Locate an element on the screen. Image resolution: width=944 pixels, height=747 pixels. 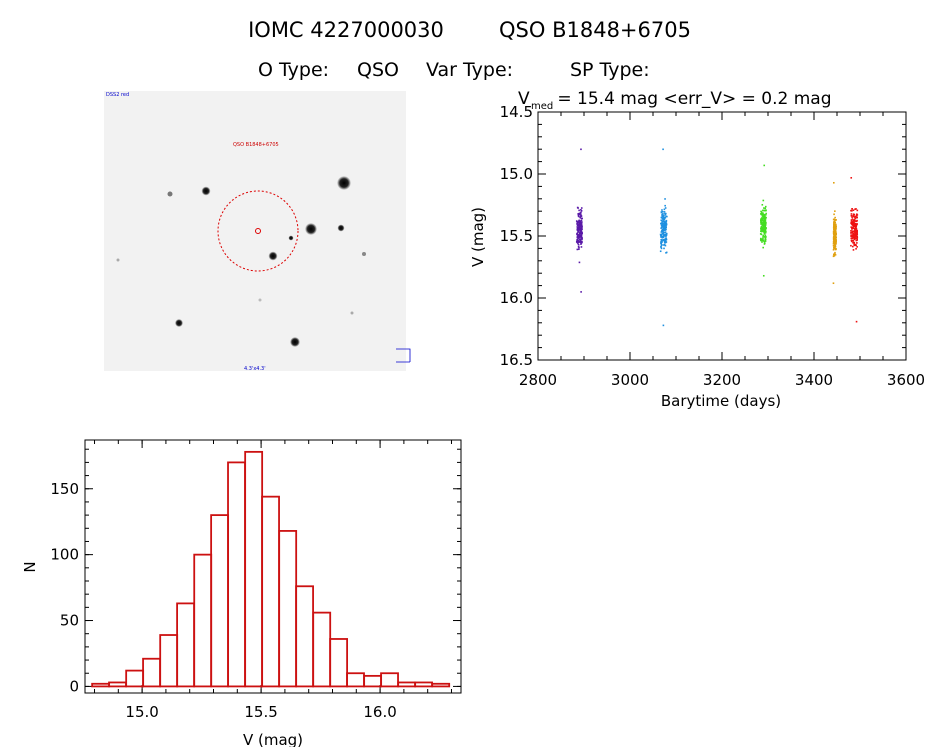
o-type-value: QSO is located at coordinates (378, 70).